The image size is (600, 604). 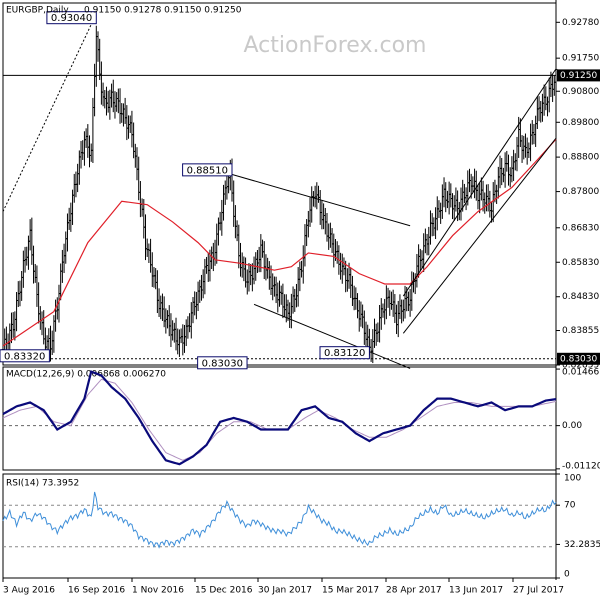 What do you see at coordinates (580, 192) in the screenshot?
I see `price-axis-label: 0.87800` at bounding box center [580, 192].